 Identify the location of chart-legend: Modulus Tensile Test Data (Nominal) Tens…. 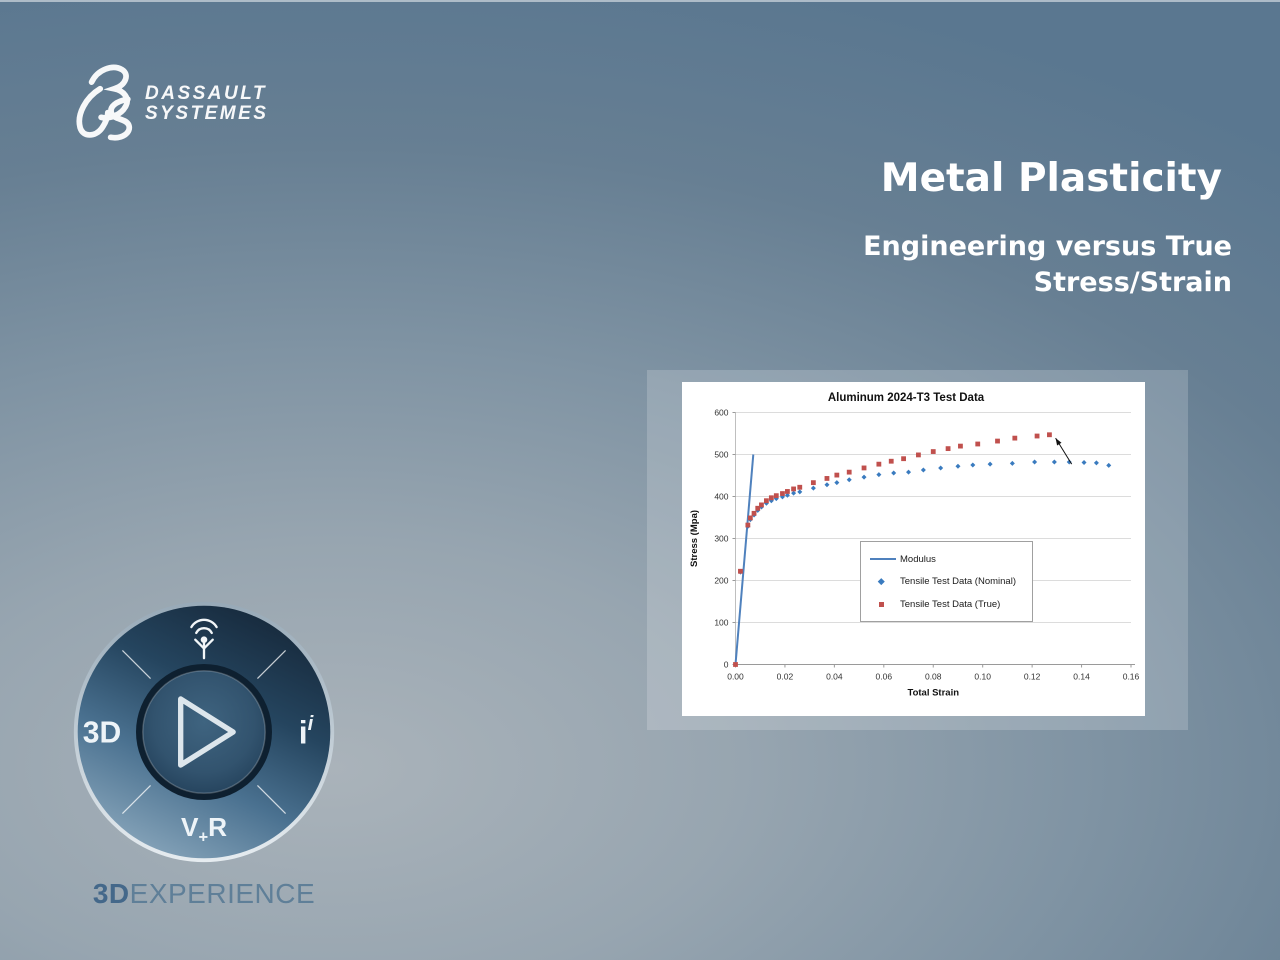
(946, 581).